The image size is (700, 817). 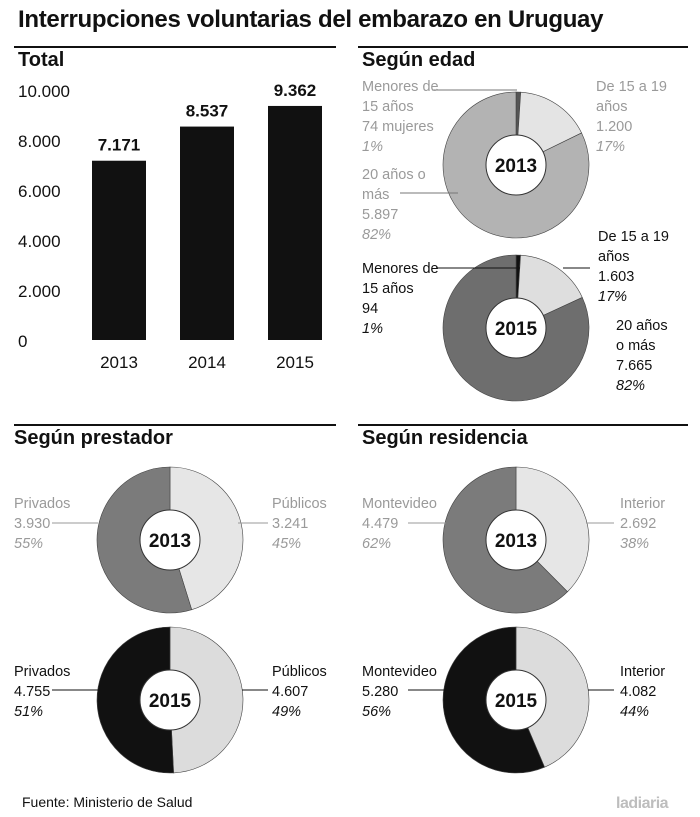 I want to click on y-tick-label: 0, so click(x=22, y=341).